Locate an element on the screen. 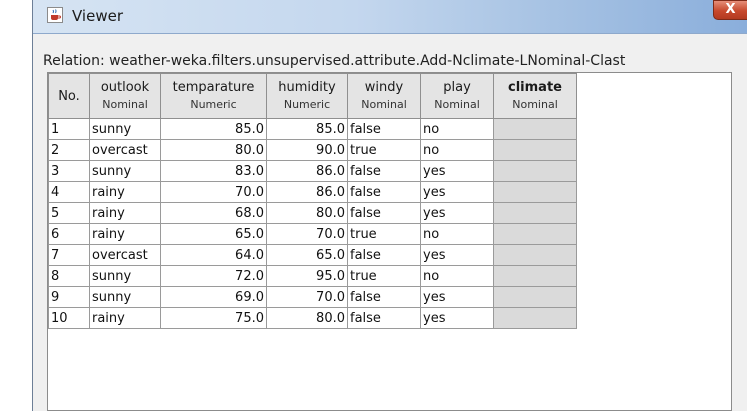  table-row: 5 rainy 68.0 80.0 false yes is located at coordinates (312, 213).